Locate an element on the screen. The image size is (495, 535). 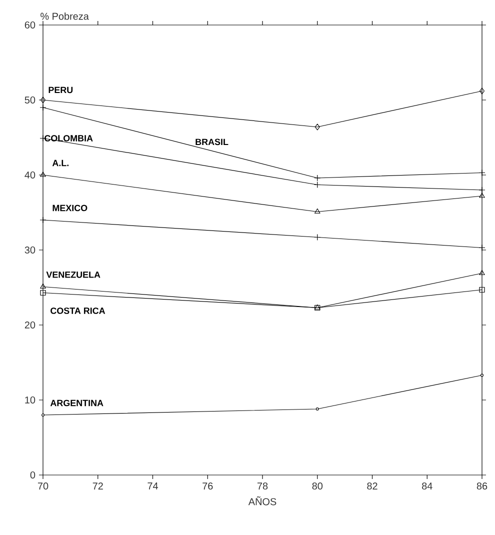
y-tick-label: 60 is located at coordinates (30, 25).